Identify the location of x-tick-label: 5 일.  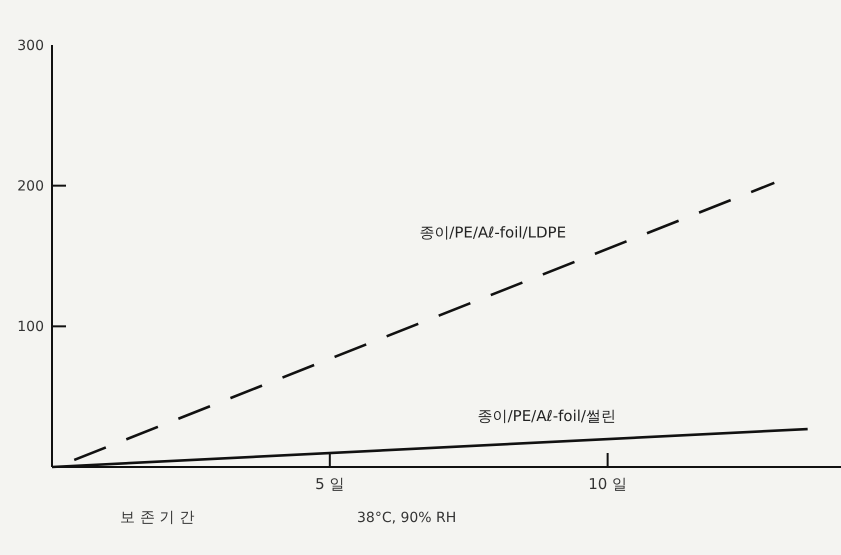
(329, 484).